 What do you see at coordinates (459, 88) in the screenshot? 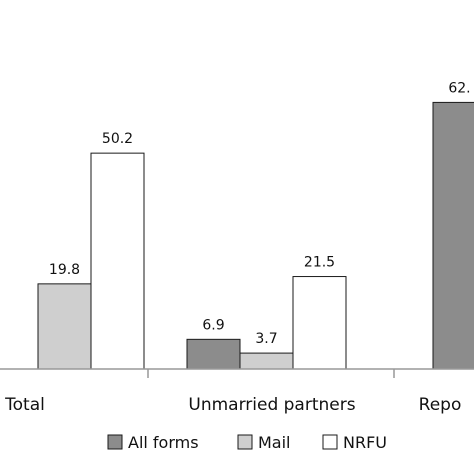
I see `data-label-all-forms-2: 62.` at bounding box center [459, 88].